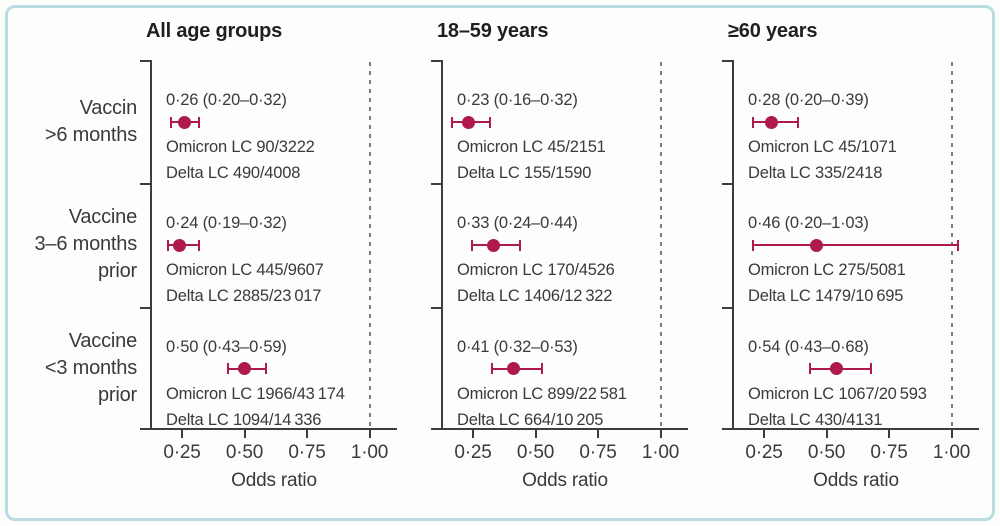 The height and width of the screenshot is (526, 1000). I want to click on delta-count-label: Delta LC 335/2418, so click(815, 173).